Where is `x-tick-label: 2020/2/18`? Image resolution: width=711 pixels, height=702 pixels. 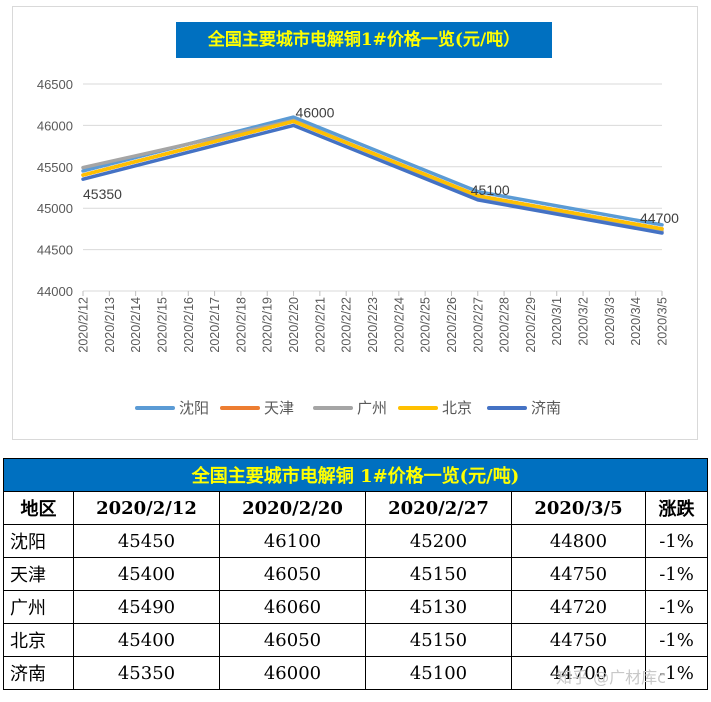
x-tick-label: 2020/2/18 is located at coordinates (241, 325).